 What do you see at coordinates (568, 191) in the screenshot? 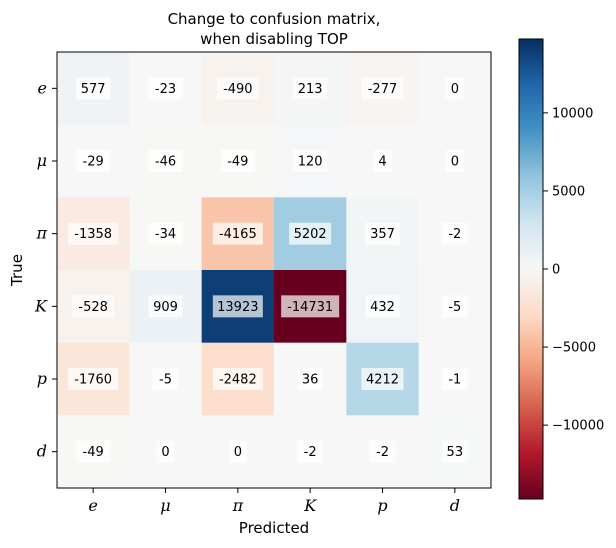
I see `colorbar-tick-label: 5000` at bounding box center [568, 191].